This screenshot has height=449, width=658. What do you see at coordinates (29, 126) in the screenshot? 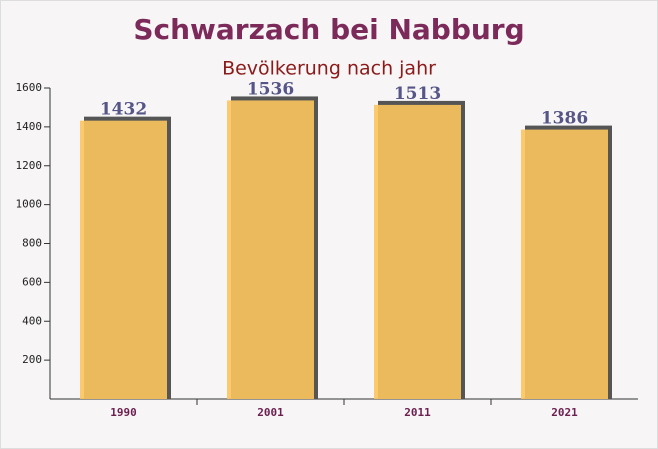
I see `y-tick-label: 1400` at bounding box center [29, 126].